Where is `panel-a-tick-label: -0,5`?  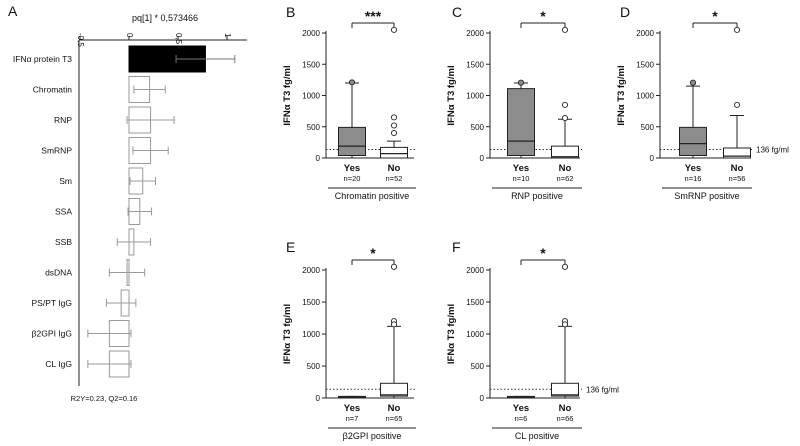 panel-a-tick-label: -0,5 is located at coordinates (80, 40).